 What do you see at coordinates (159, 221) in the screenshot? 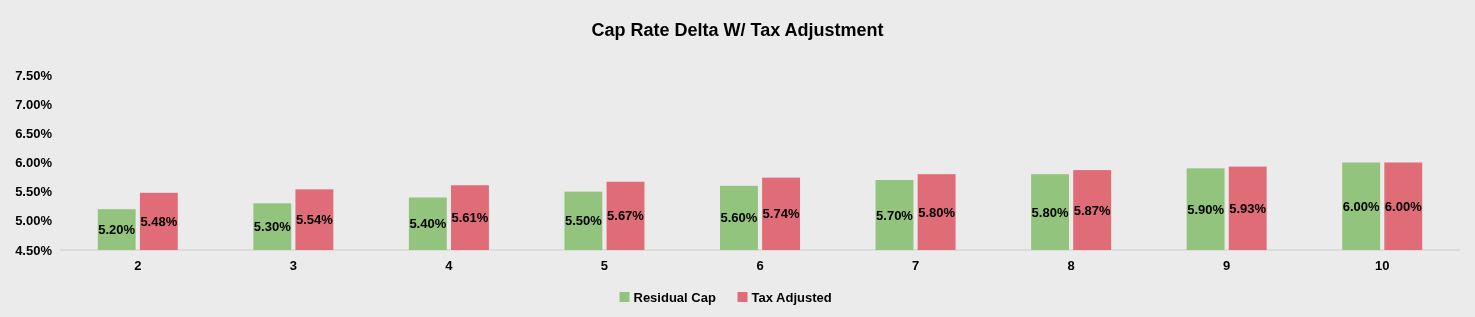
I see `data-label: 5.48%` at bounding box center [159, 221].